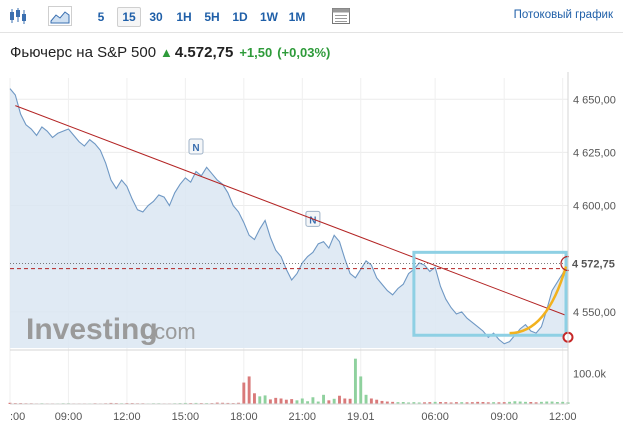 The width and height of the screenshot is (623, 429). Describe the element at coordinates (341, 16) in the screenshot. I see `table-icon` at that location.